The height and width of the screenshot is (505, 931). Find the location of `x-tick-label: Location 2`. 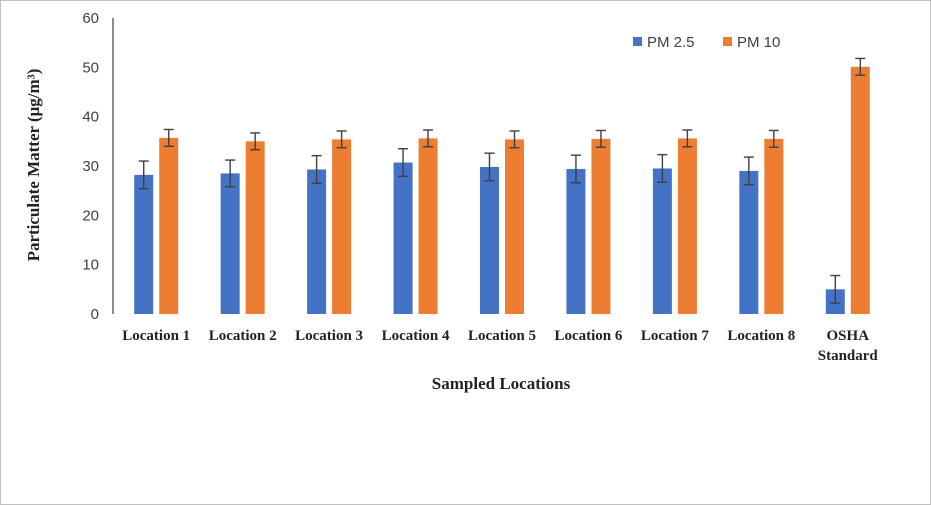

x-tick-label: Location 2 is located at coordinates (243, 336).